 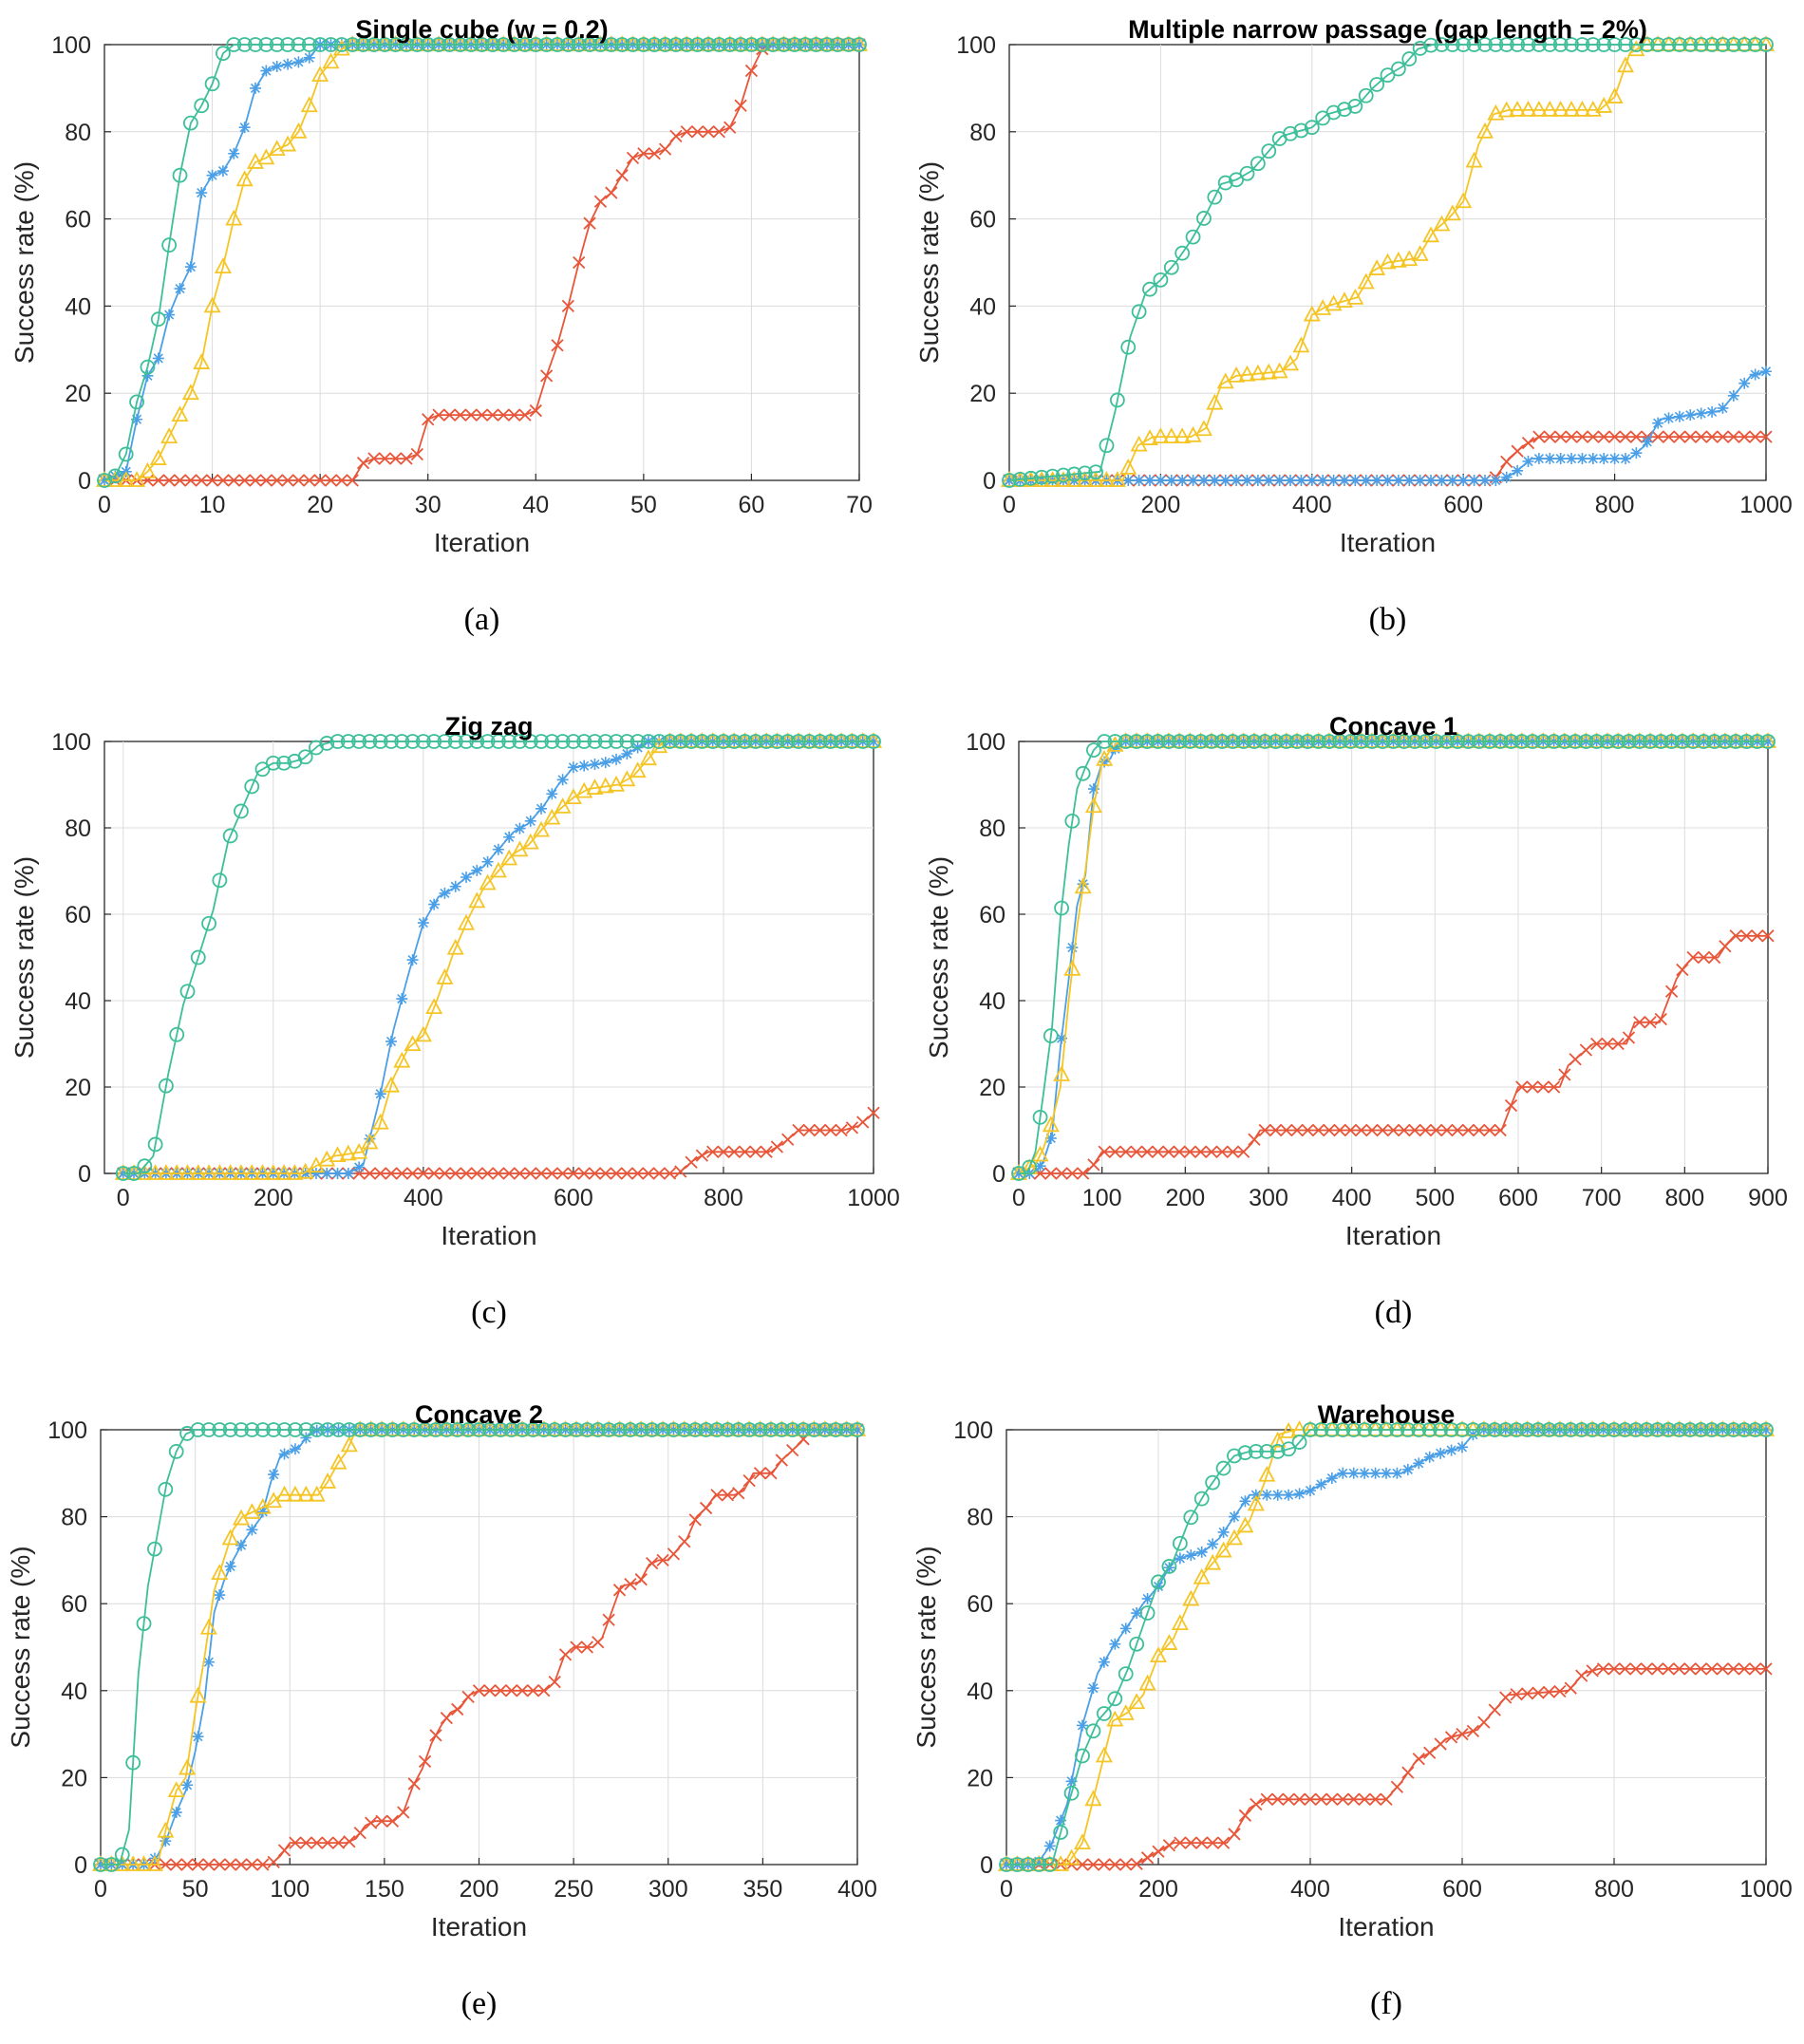 I want to click on y-tick-label: 60, so click(x=74, y=1604).